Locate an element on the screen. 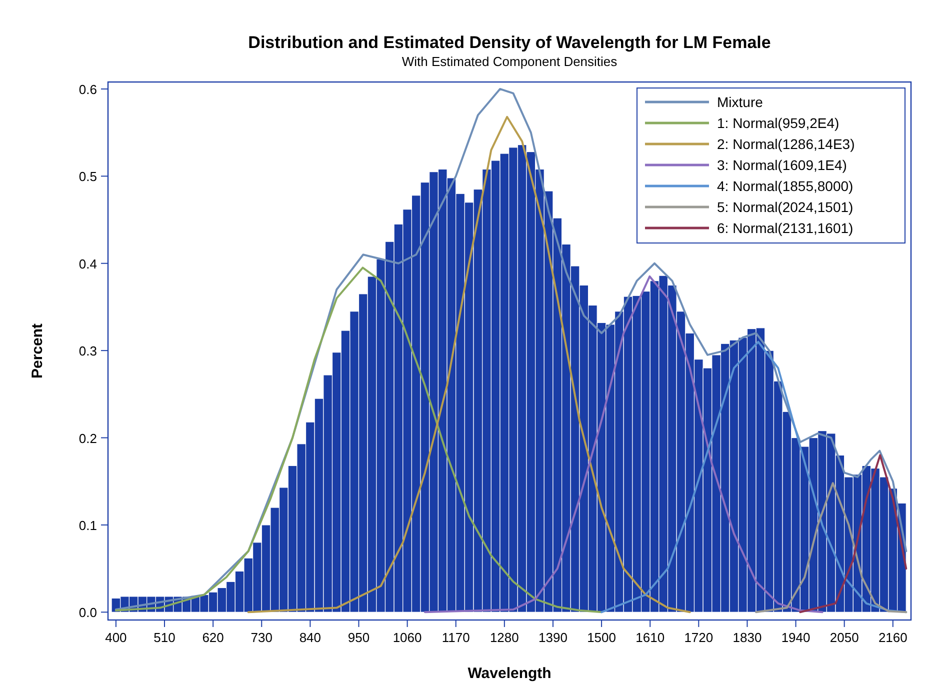 The width and height of the screenshot is (927, 698). x-tick-label: 620 is located at coordinates (213, 637).